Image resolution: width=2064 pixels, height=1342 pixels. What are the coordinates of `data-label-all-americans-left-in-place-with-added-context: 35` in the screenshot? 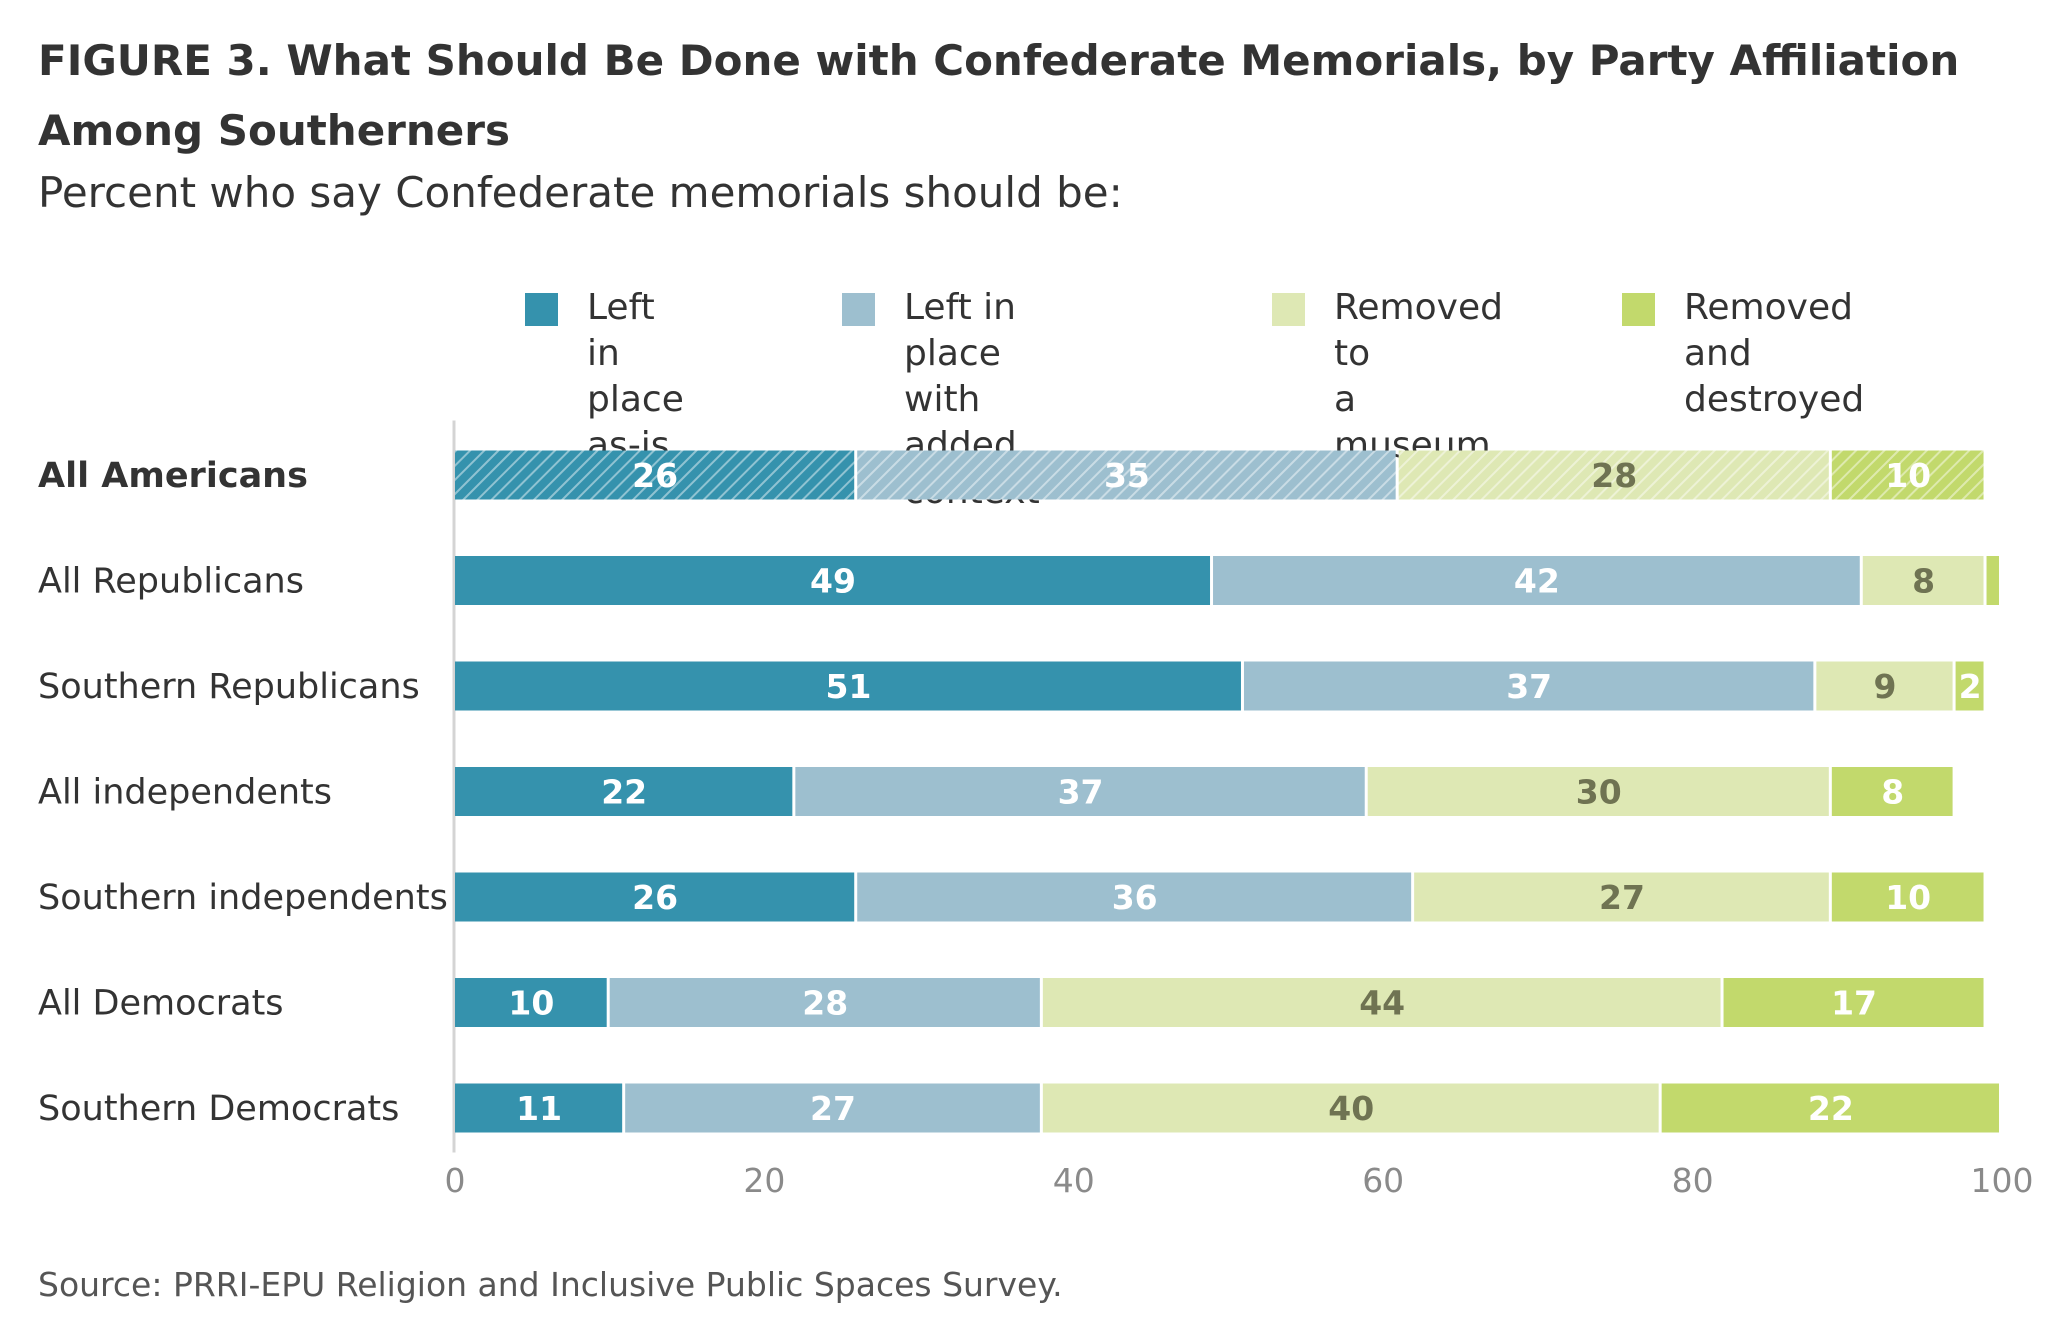 It's located at (1127, 475).